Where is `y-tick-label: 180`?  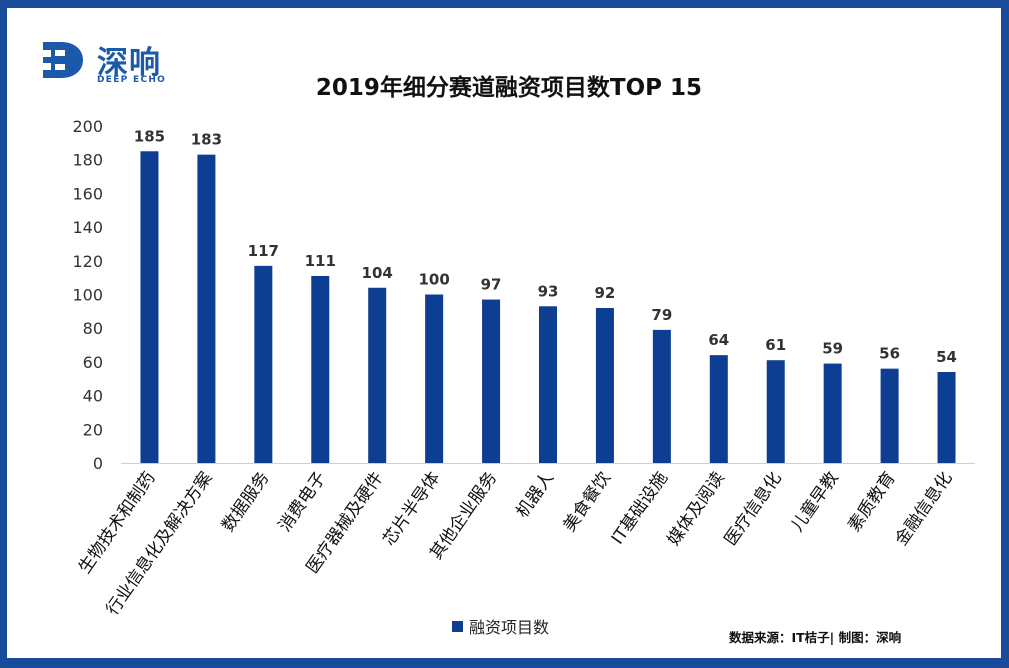
y-tick-label: 180 is located at coordinates (87, 160).